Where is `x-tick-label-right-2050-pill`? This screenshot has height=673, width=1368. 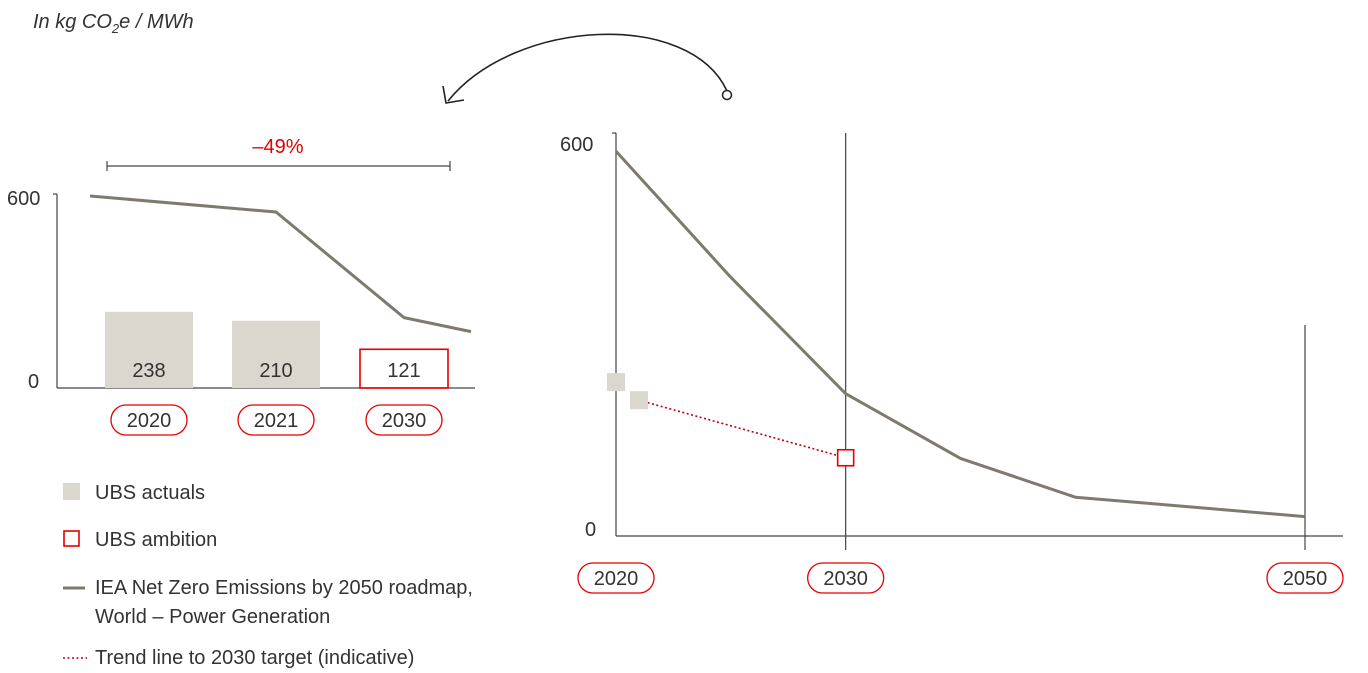
x-tick-label-right-2050-pill is located at coordinates (1305, 578).